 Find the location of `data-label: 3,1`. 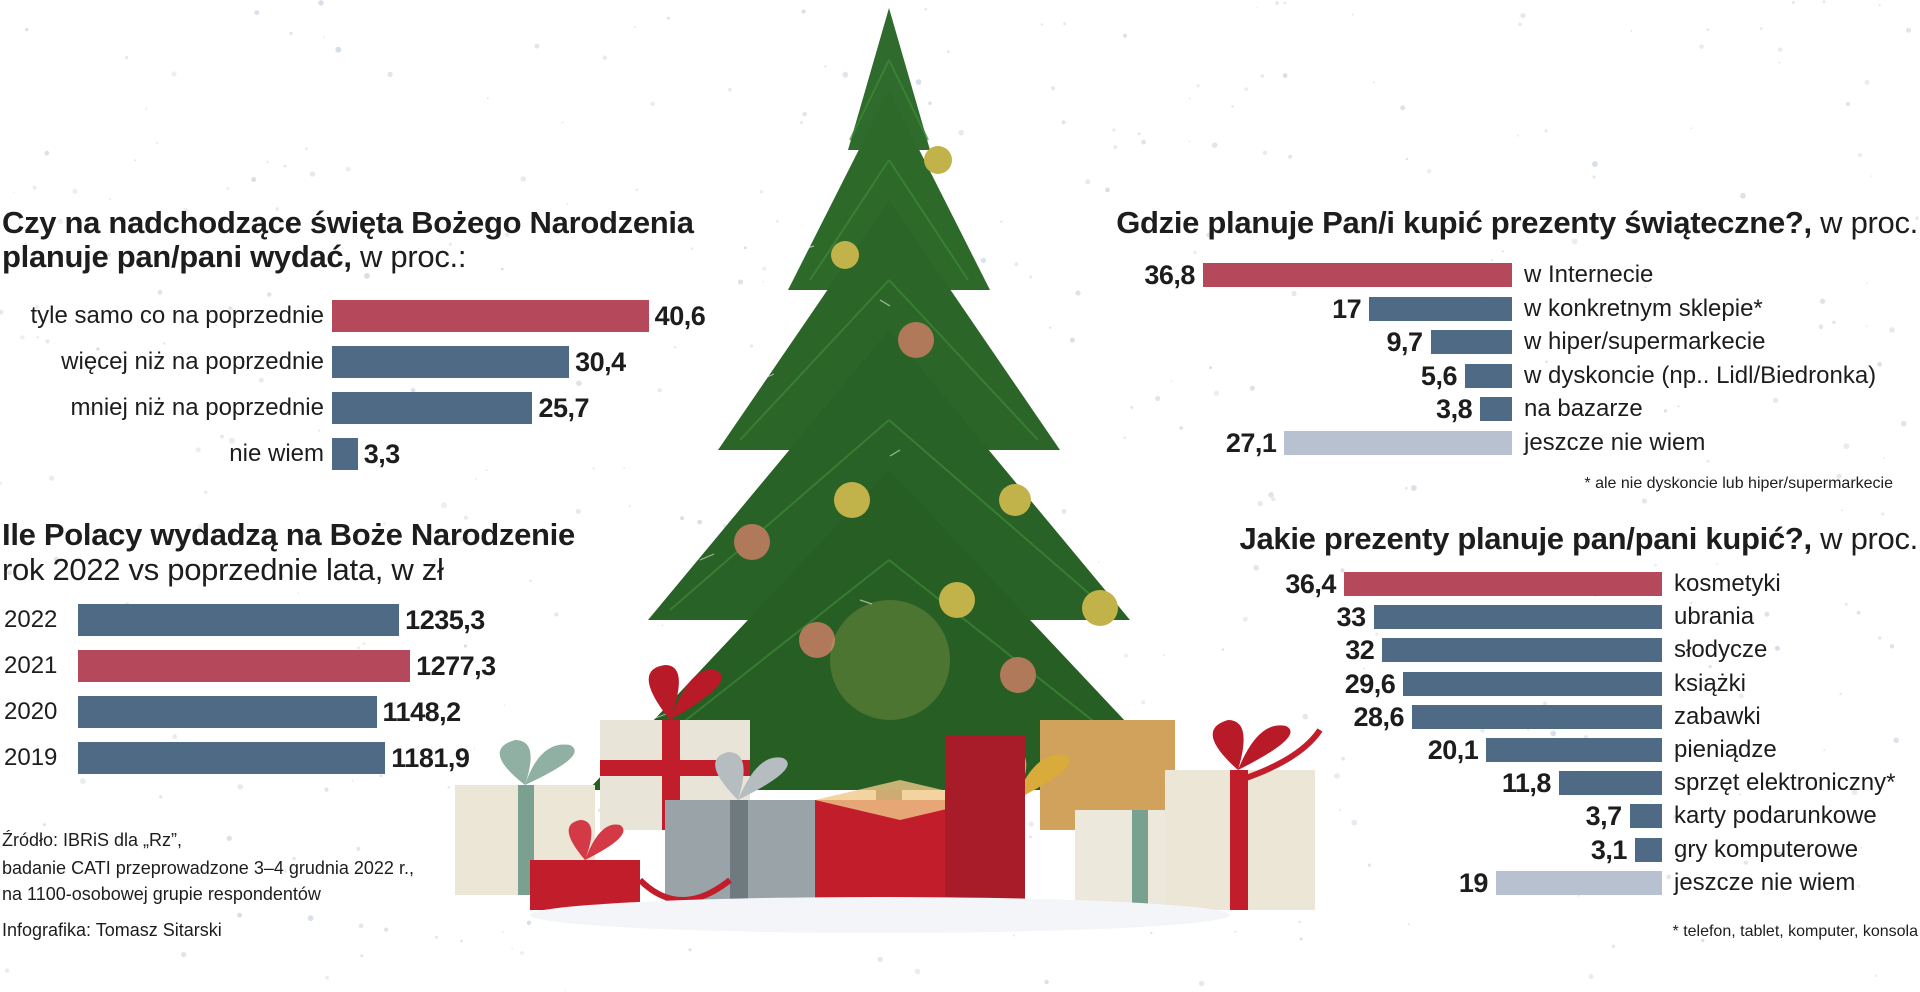

data-label: 3,1 is located at coordinates (1609, 849).